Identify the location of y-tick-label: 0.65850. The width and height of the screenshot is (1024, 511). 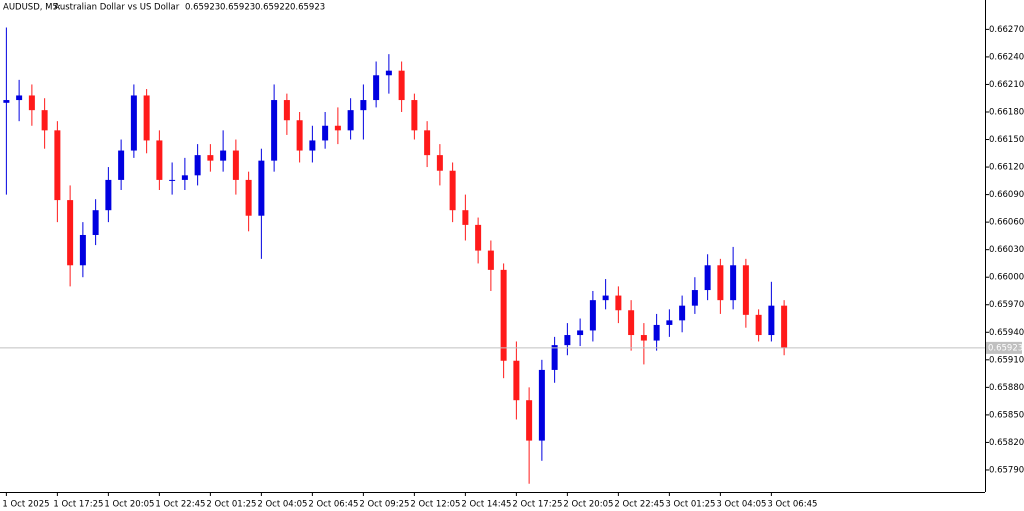
(1006, 415).